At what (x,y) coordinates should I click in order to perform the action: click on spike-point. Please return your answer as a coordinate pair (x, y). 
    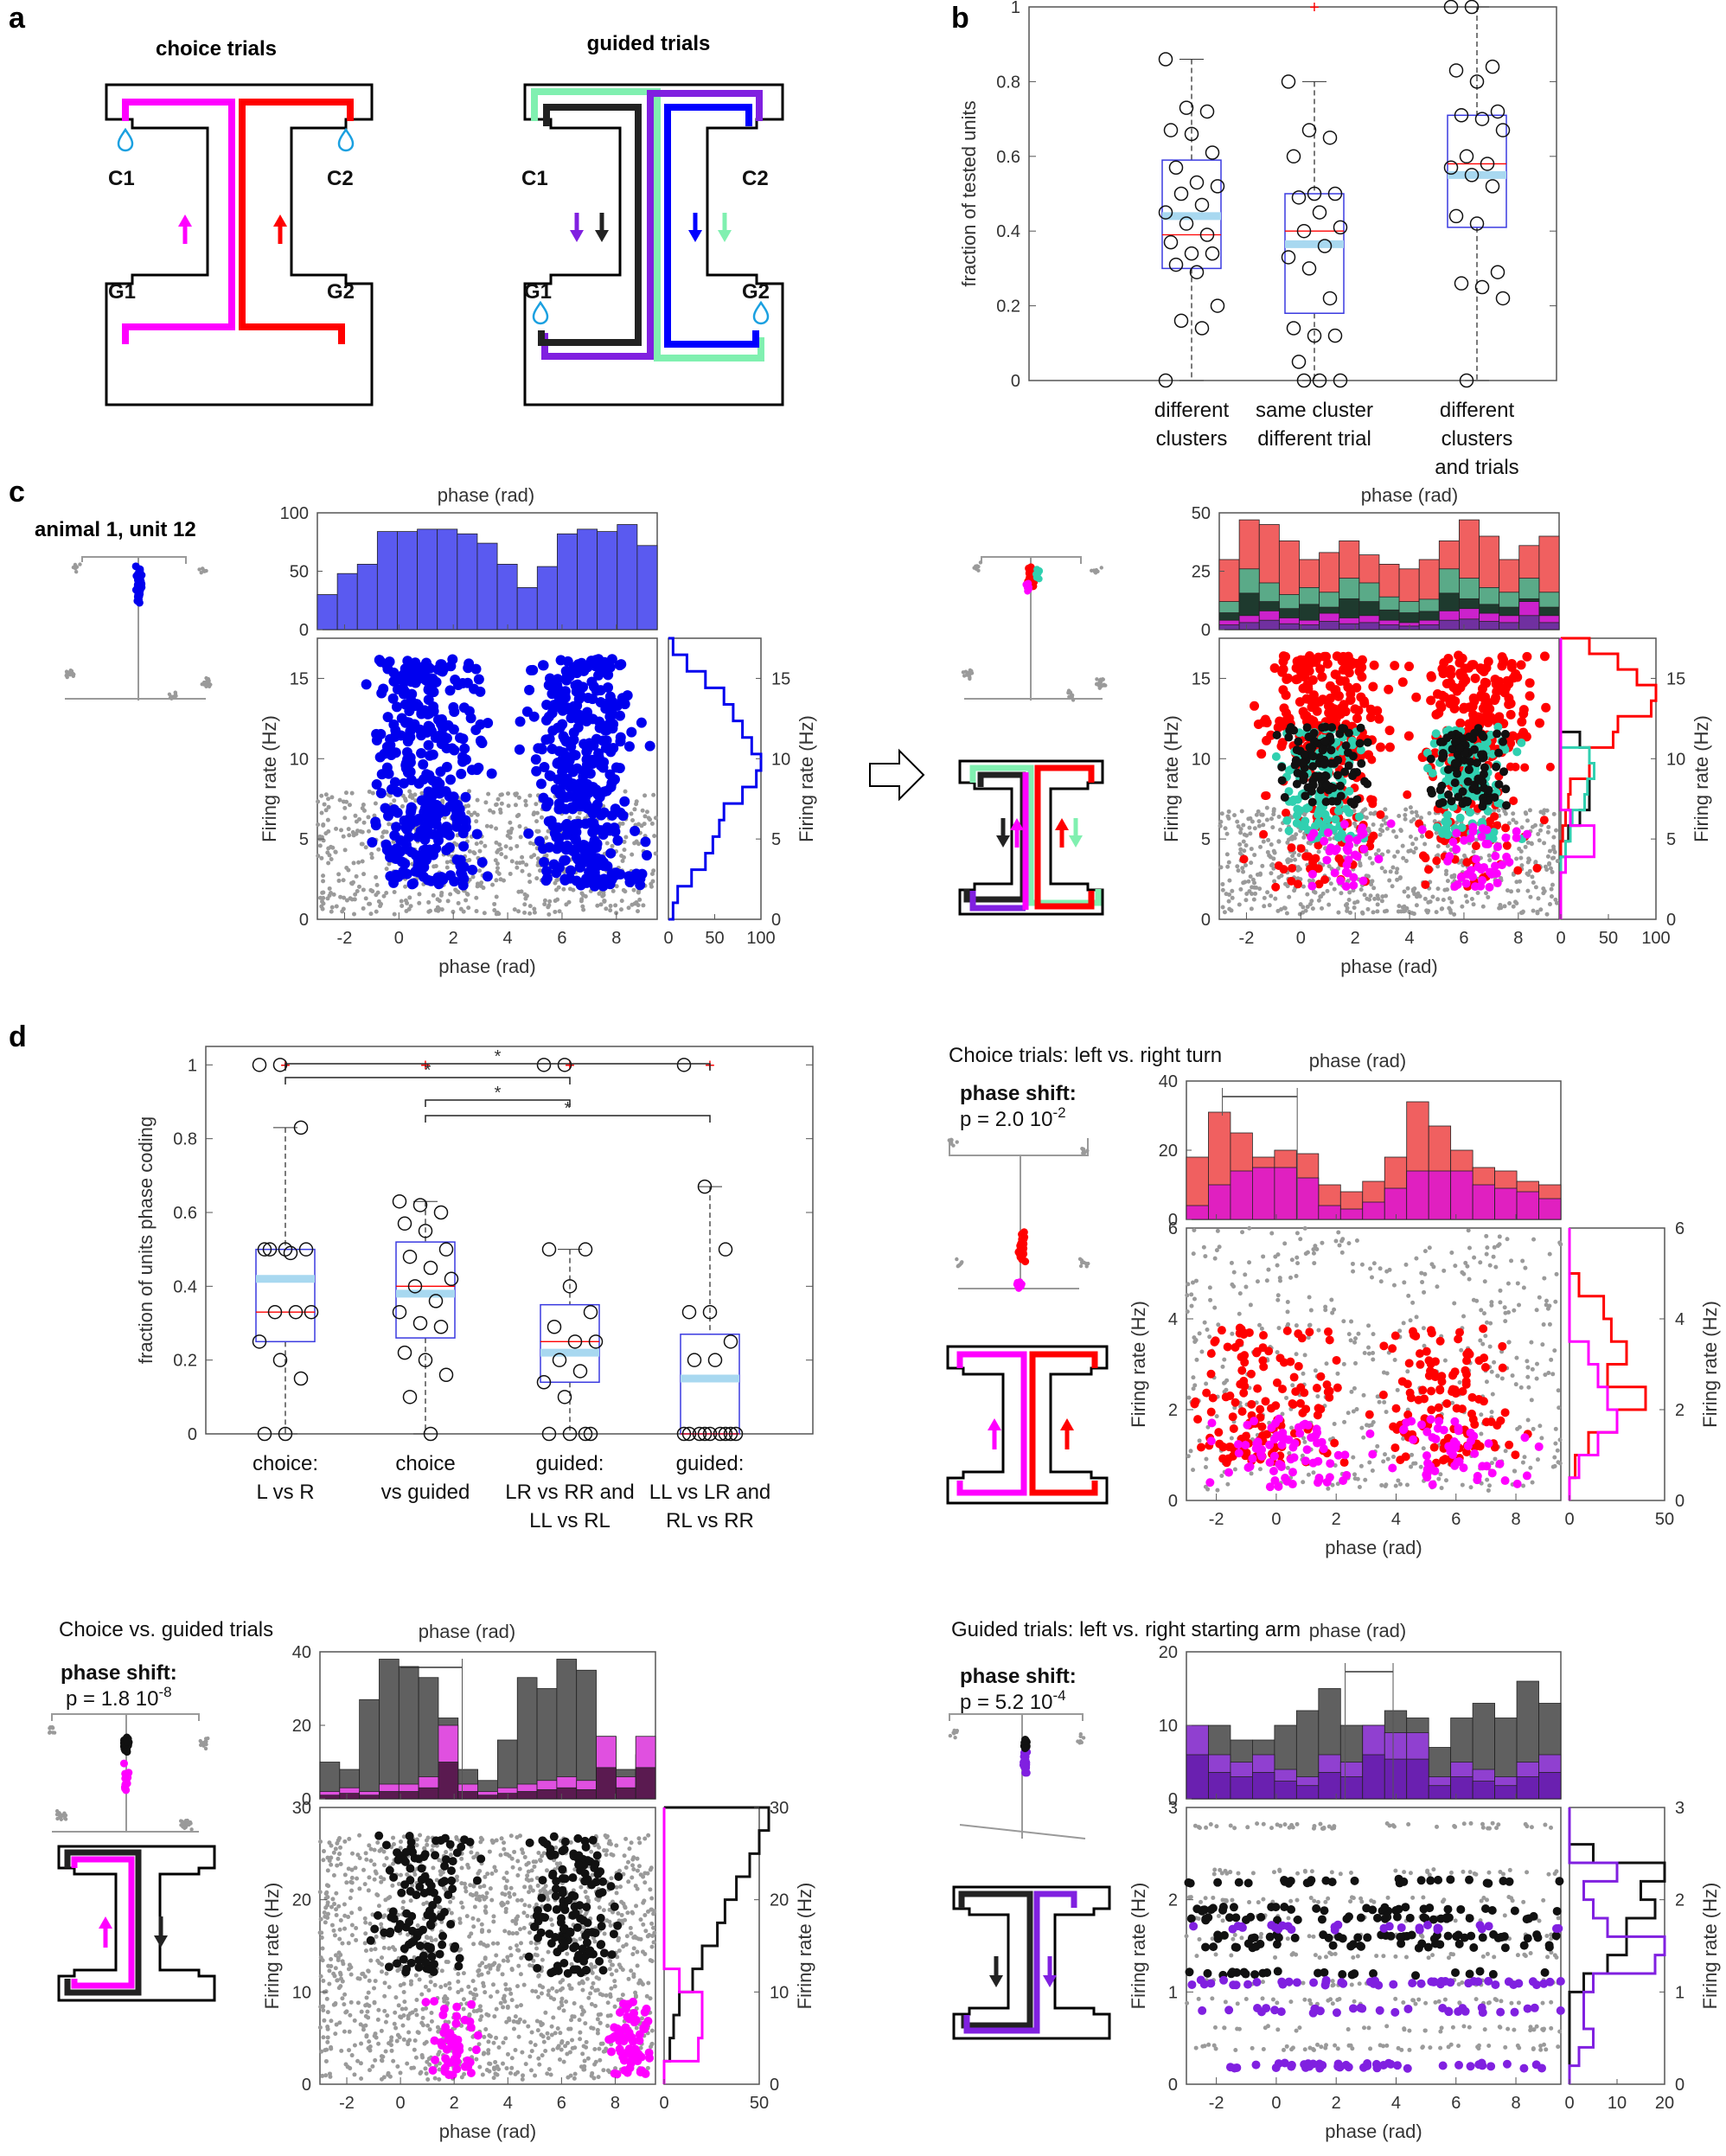
    Looking at the image, I should click on (1023, 1234).